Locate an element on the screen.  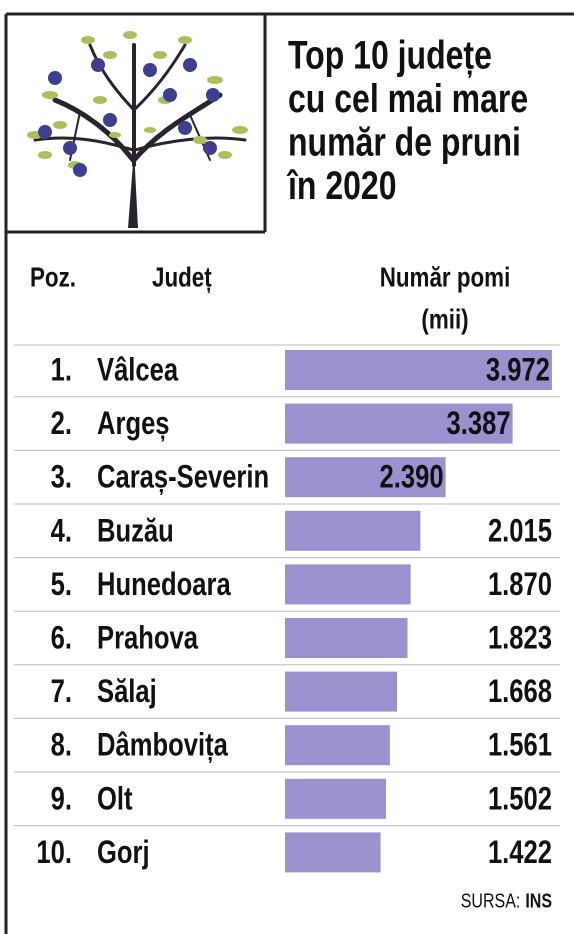
title-line: cu cel mai mare is located at coordinates (408, 98).